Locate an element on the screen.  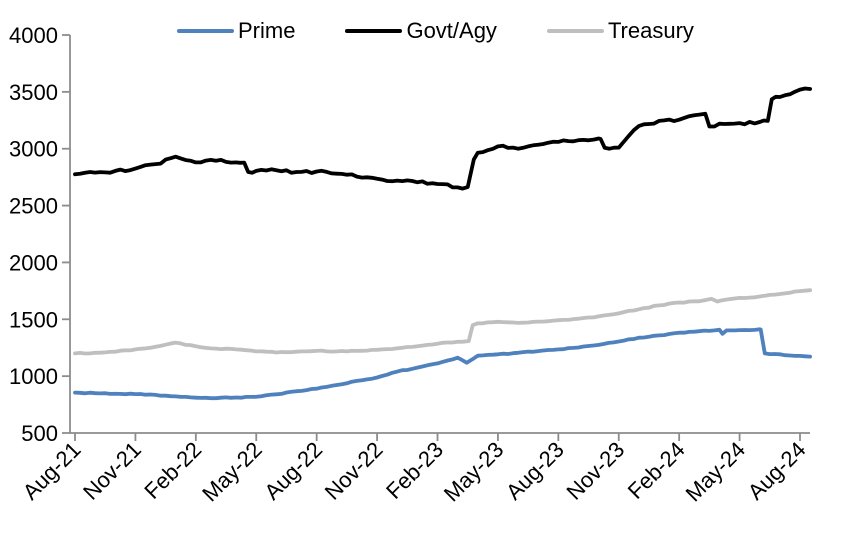
x-axis-tick-label: Aug-21 is located at coordinates (52, 471).